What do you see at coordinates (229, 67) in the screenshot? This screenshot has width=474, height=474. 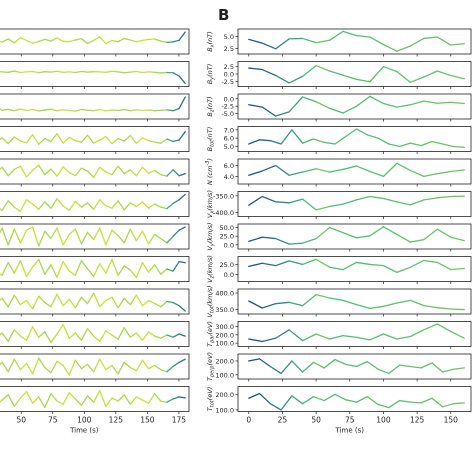 I see `panel-b-y-tick-label: 2.5` at bounding box center [229, 67].